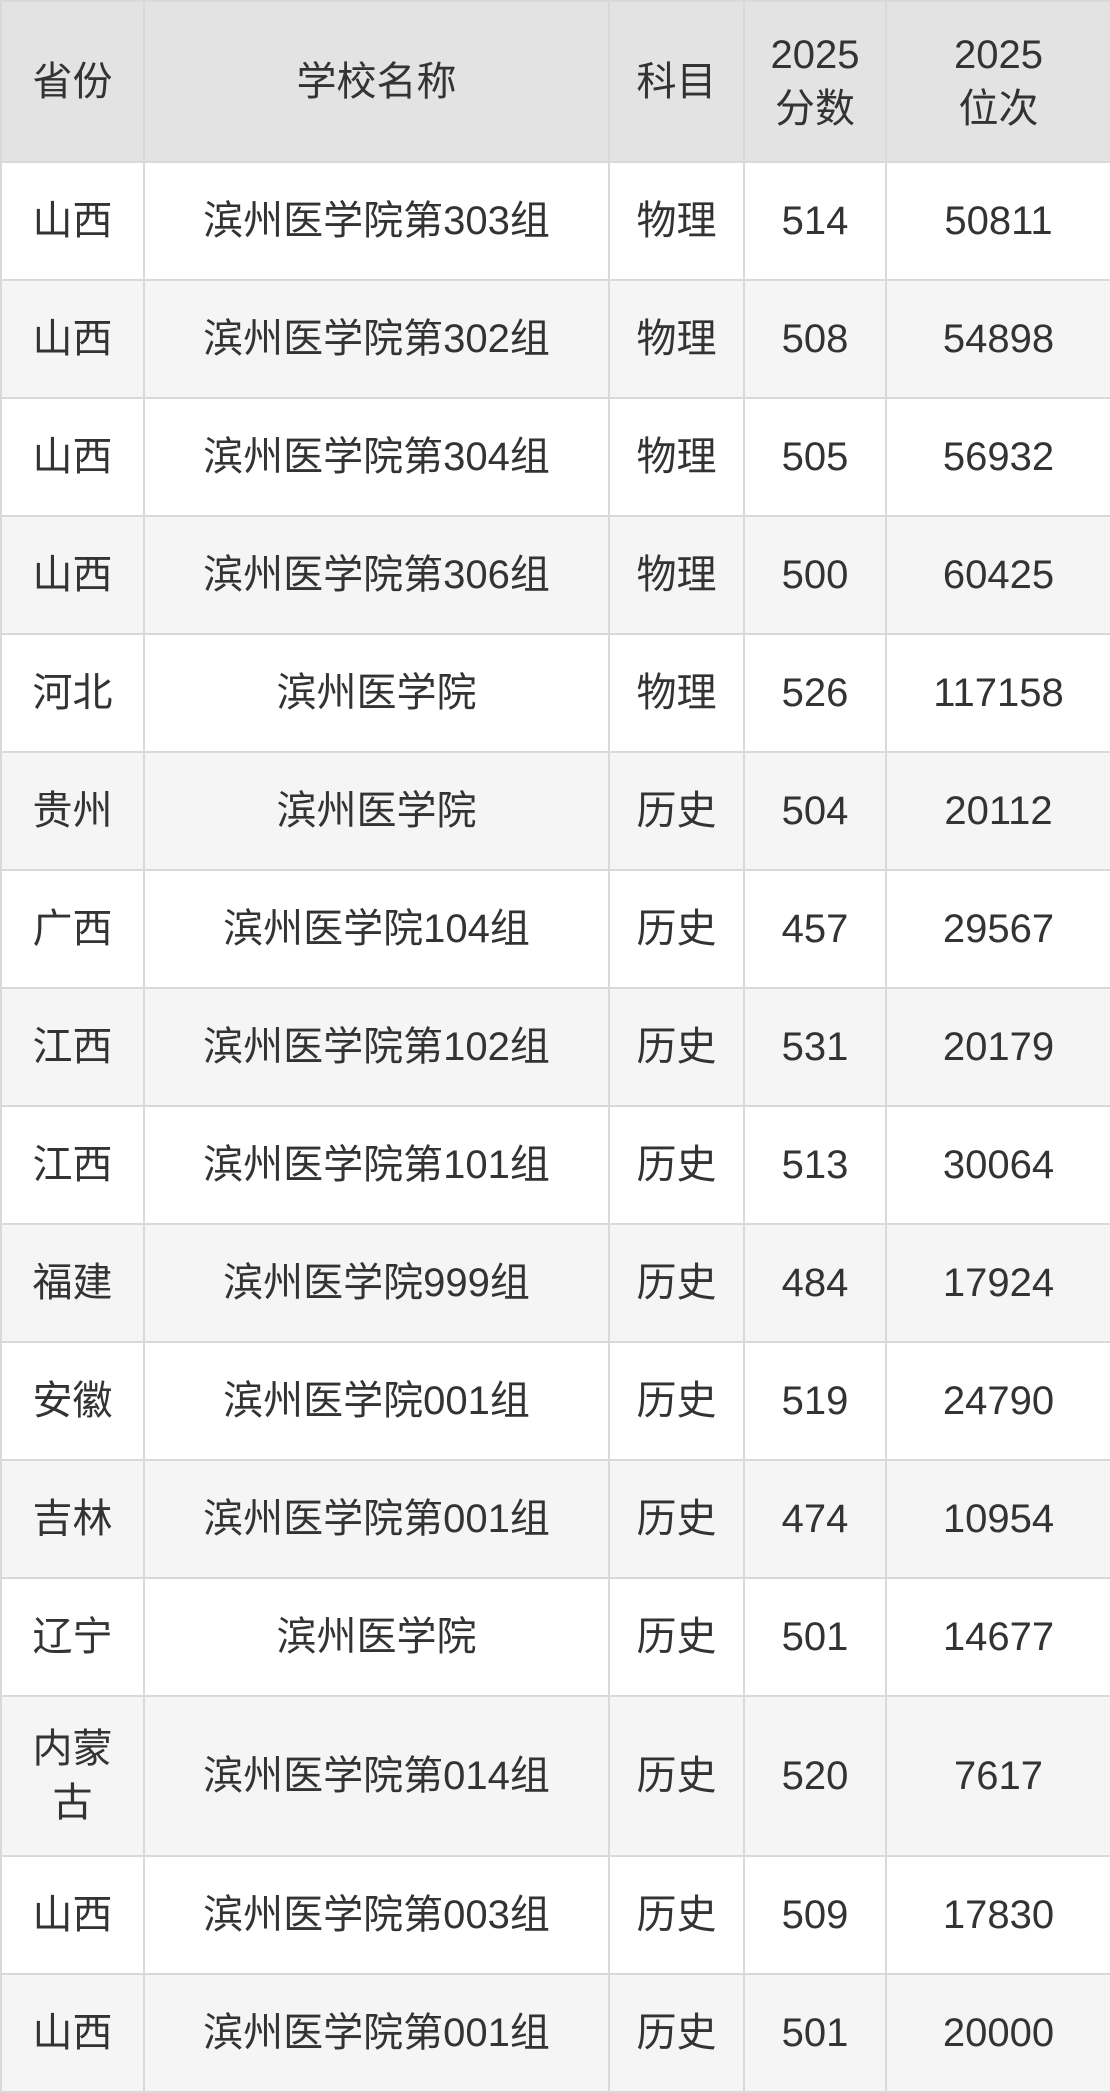  Describe the element at coordinates (997, 81) in the screenshot. I see `col-header-rank: 2025 位次` at that location.